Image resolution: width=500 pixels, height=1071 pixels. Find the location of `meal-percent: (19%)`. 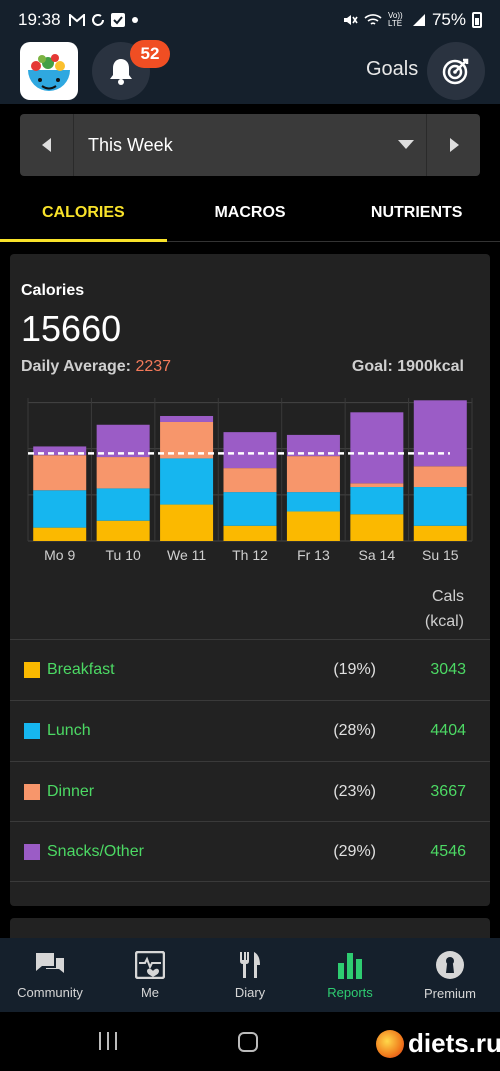

meal-percent: (19%) is located at coordinates (354, 669).